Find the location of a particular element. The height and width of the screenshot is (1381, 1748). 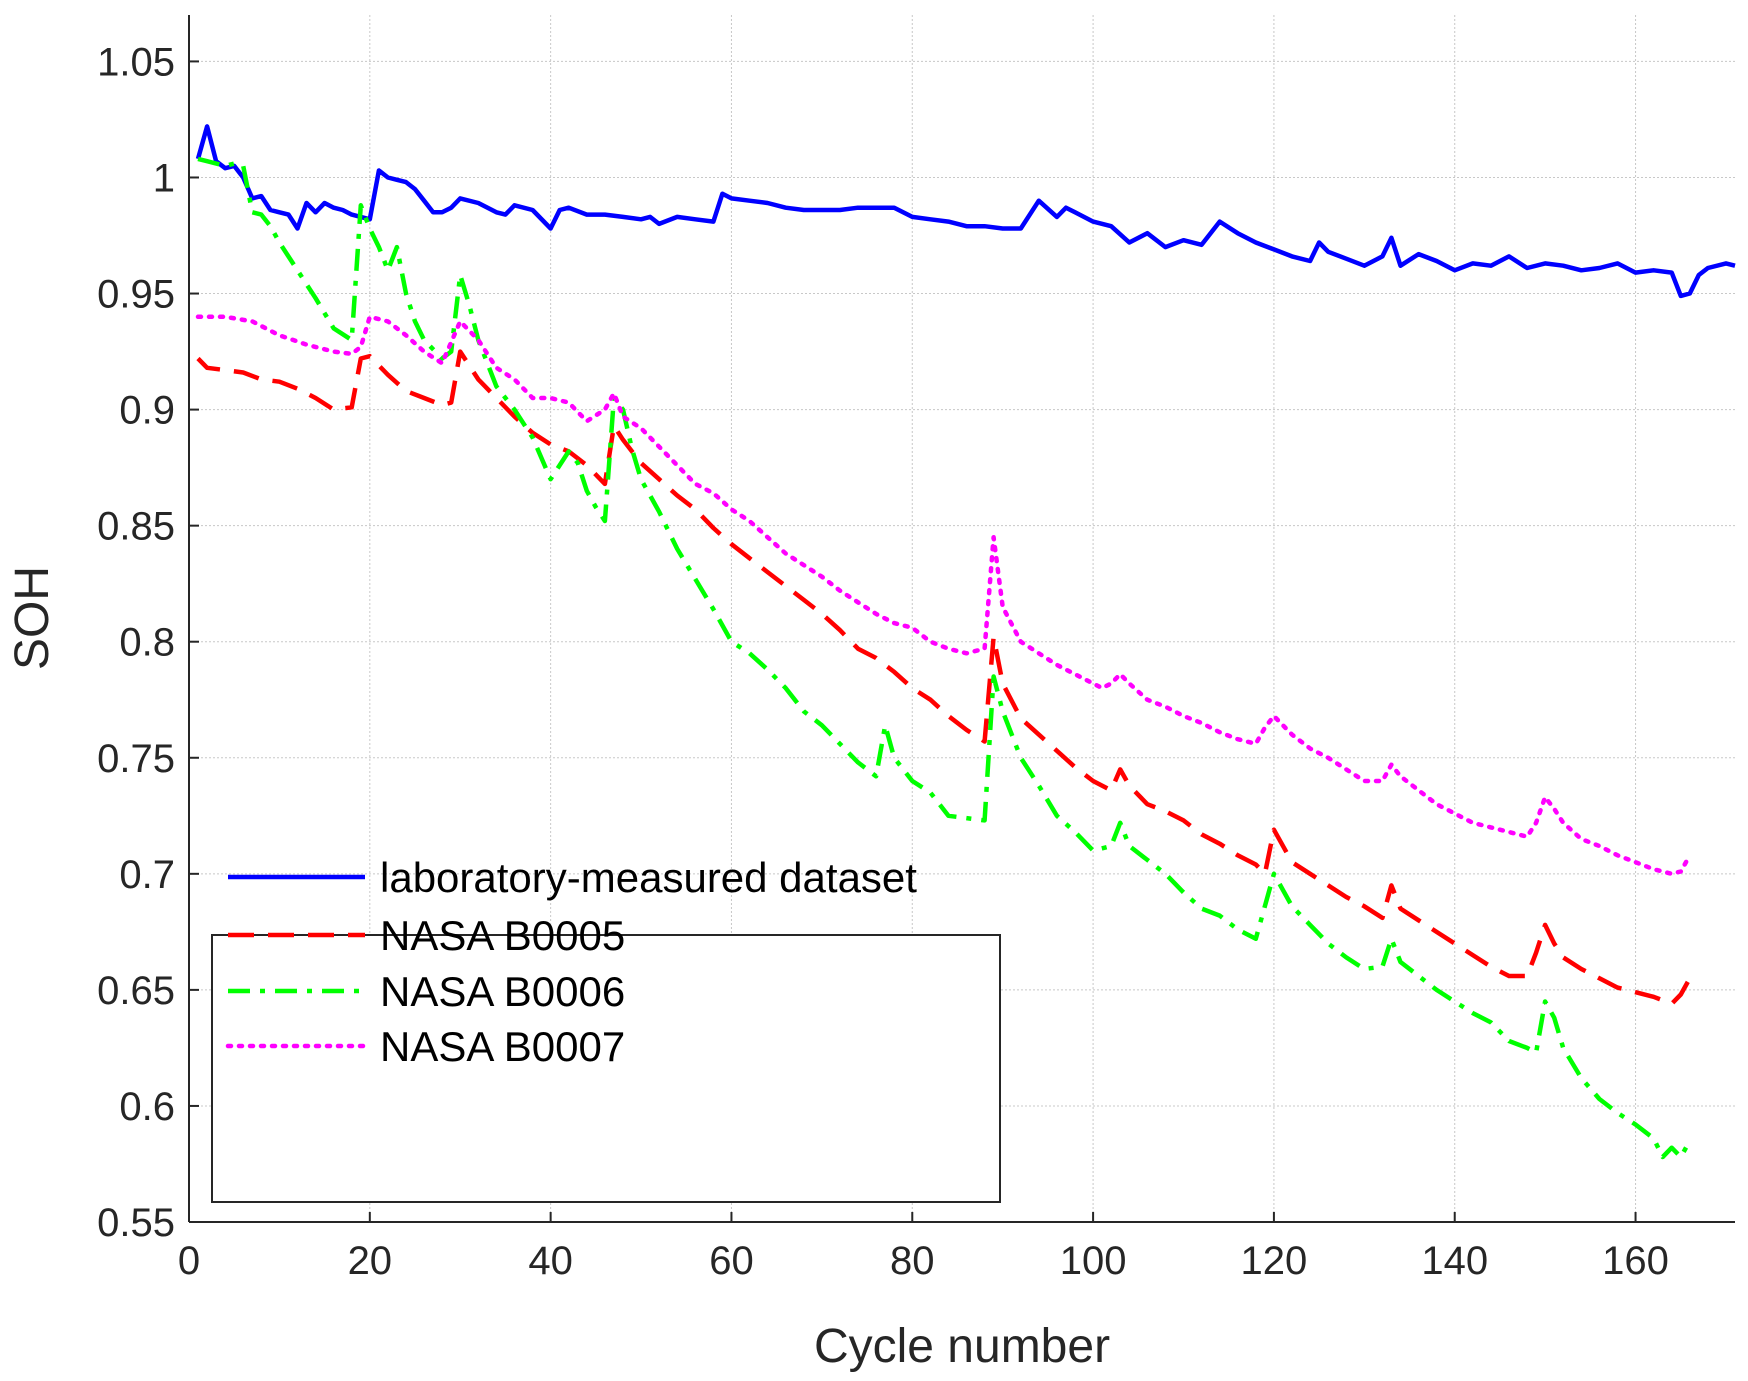

x-tick-label: 140 is located at coordinates (1454, 1261).